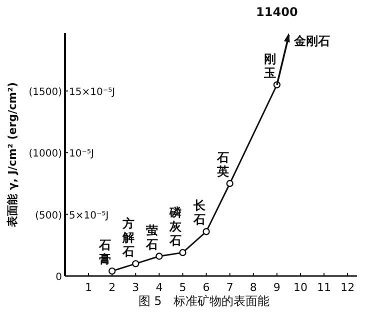  What do you see at coordinates (81, 154) in the screenshot?
I see `annotation: 10⁻⁵J` at bounding box center [81, 154].